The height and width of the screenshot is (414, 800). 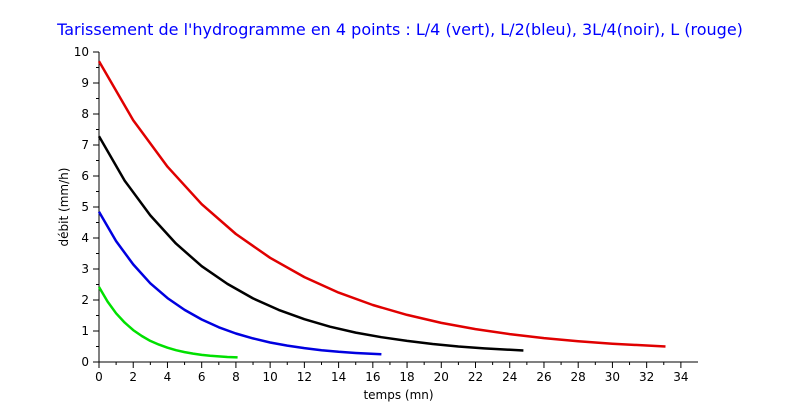 I want to click on y-tick-label: 5, so click(x=85, y=207).